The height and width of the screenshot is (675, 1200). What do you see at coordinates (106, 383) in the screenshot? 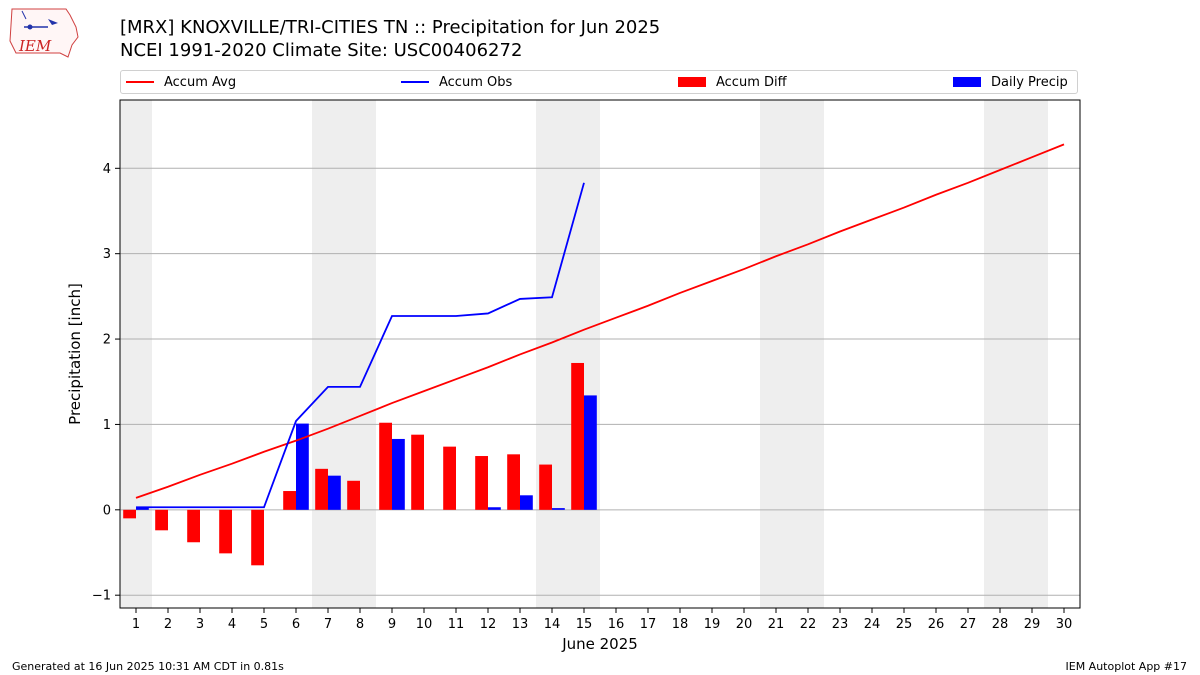
I see `y-axis-ticks: −1 0 1 2 3 4` at bounding box center [106, 383].